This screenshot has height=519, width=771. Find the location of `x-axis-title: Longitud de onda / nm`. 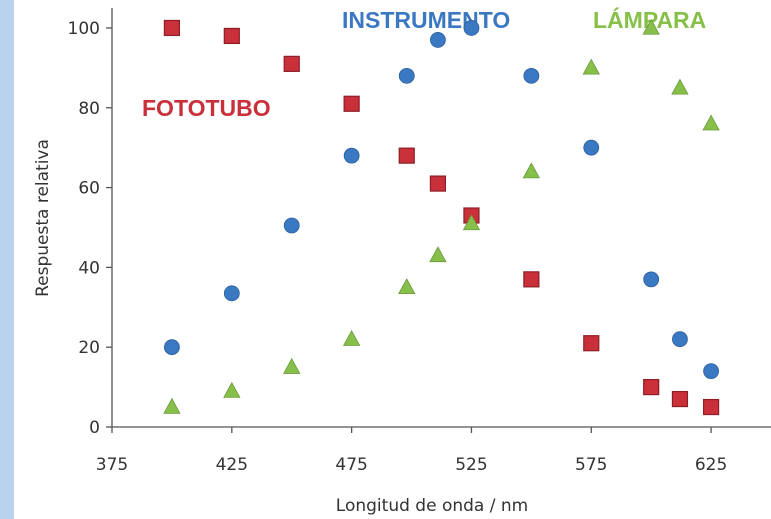

x-axis-title: Longitud de onda / nm is located at coordinates (432, 506).